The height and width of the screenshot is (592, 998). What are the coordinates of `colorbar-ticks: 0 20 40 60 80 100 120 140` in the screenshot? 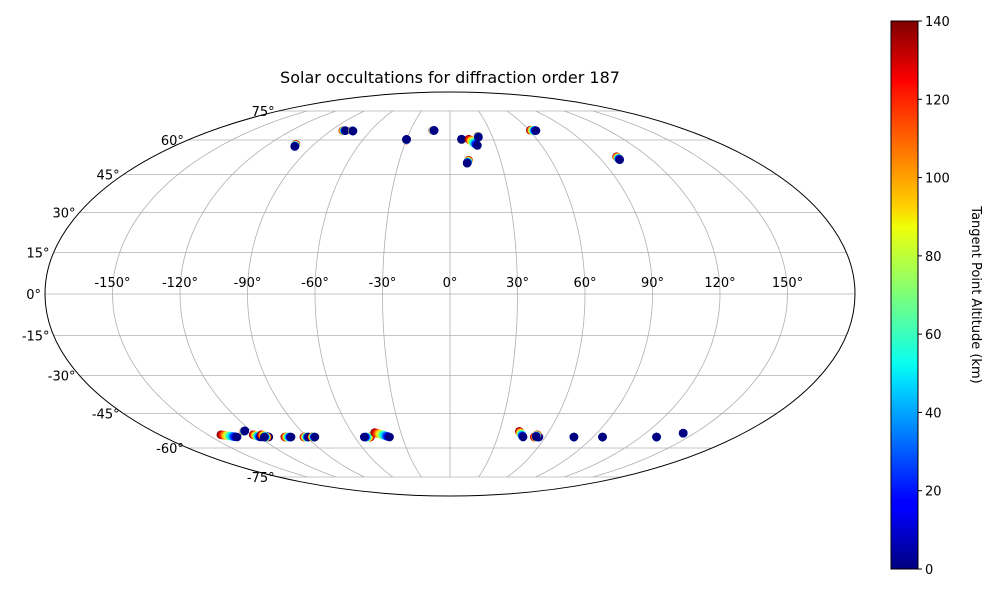 It's located at (934, 296).